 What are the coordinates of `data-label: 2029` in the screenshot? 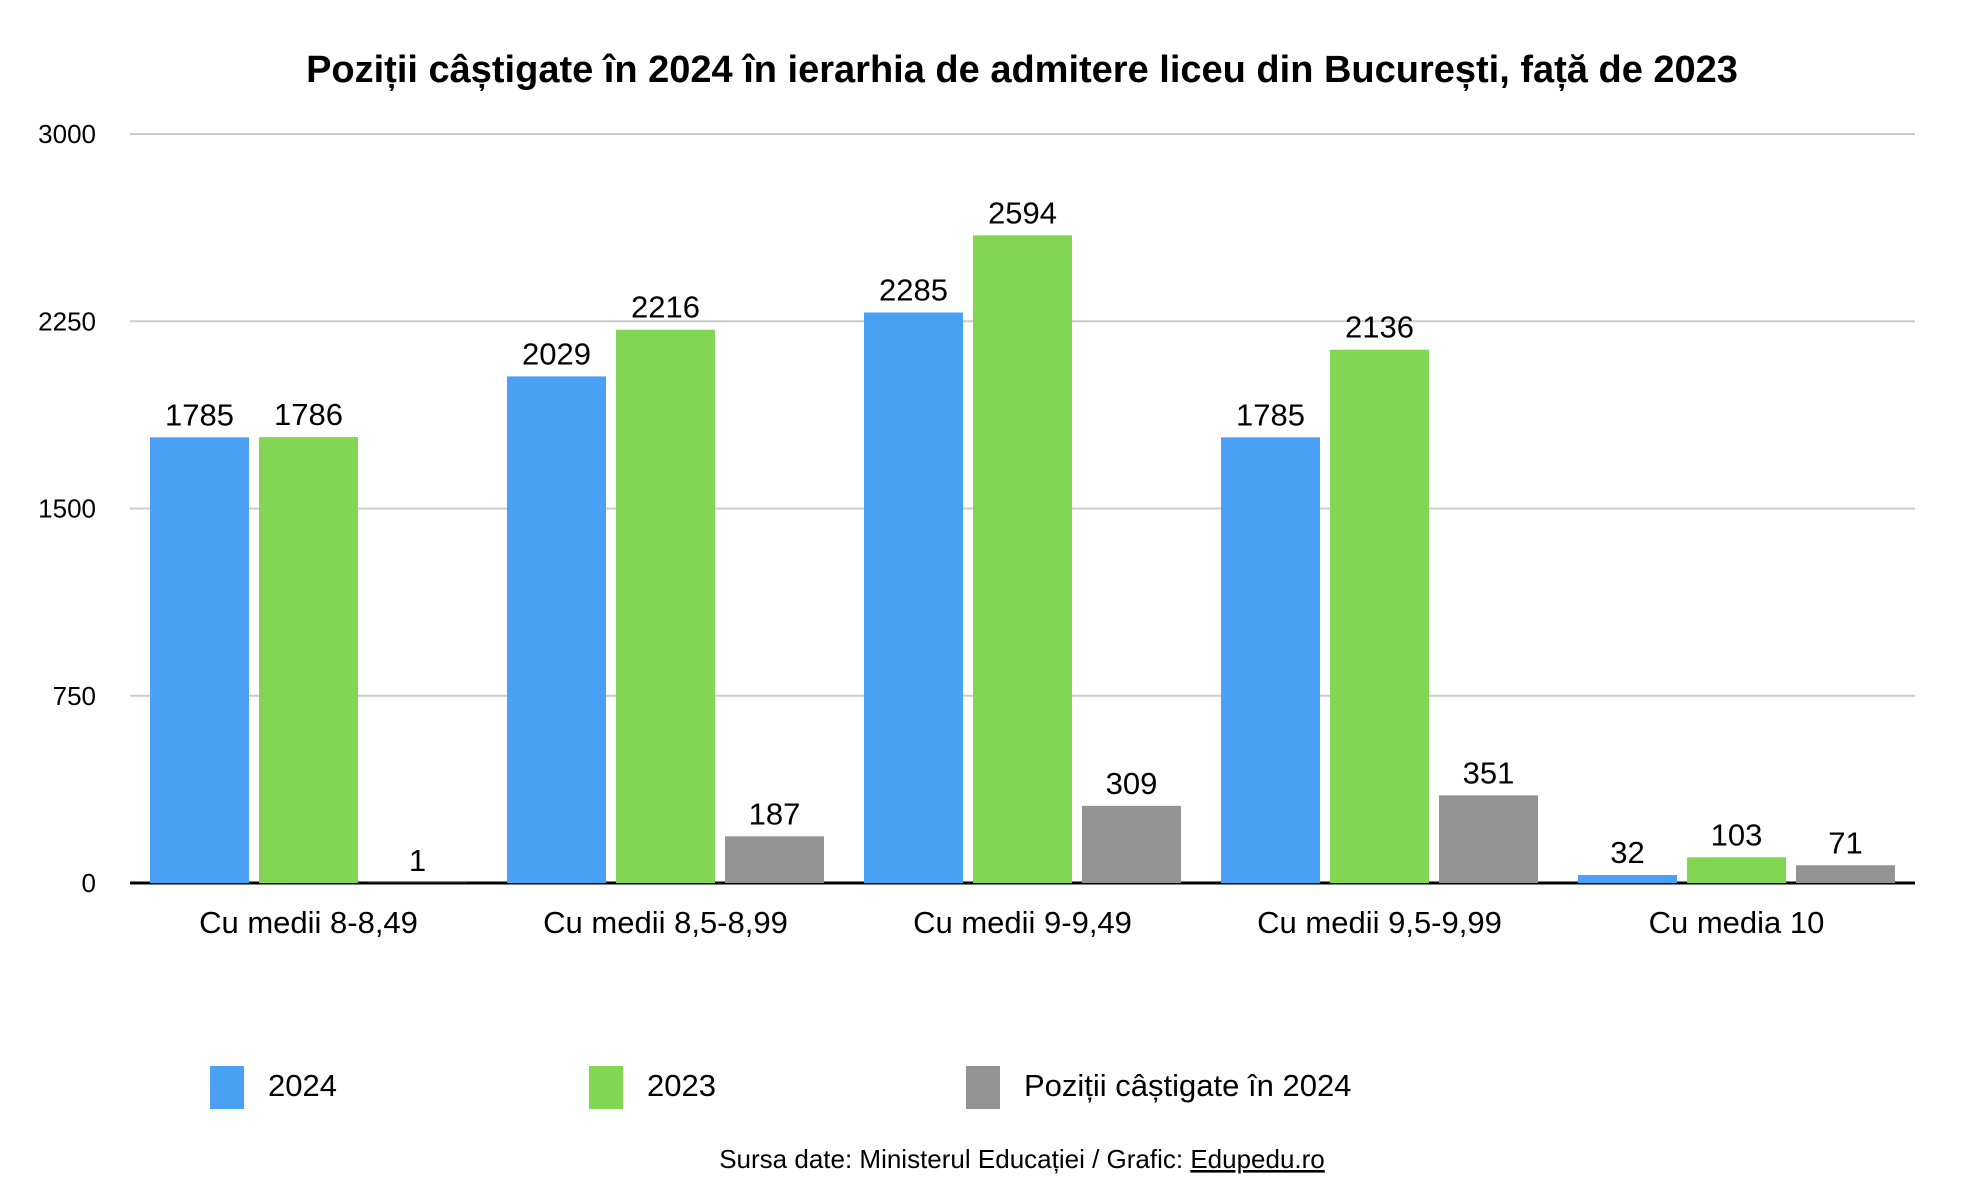 It's located at (556, 353).